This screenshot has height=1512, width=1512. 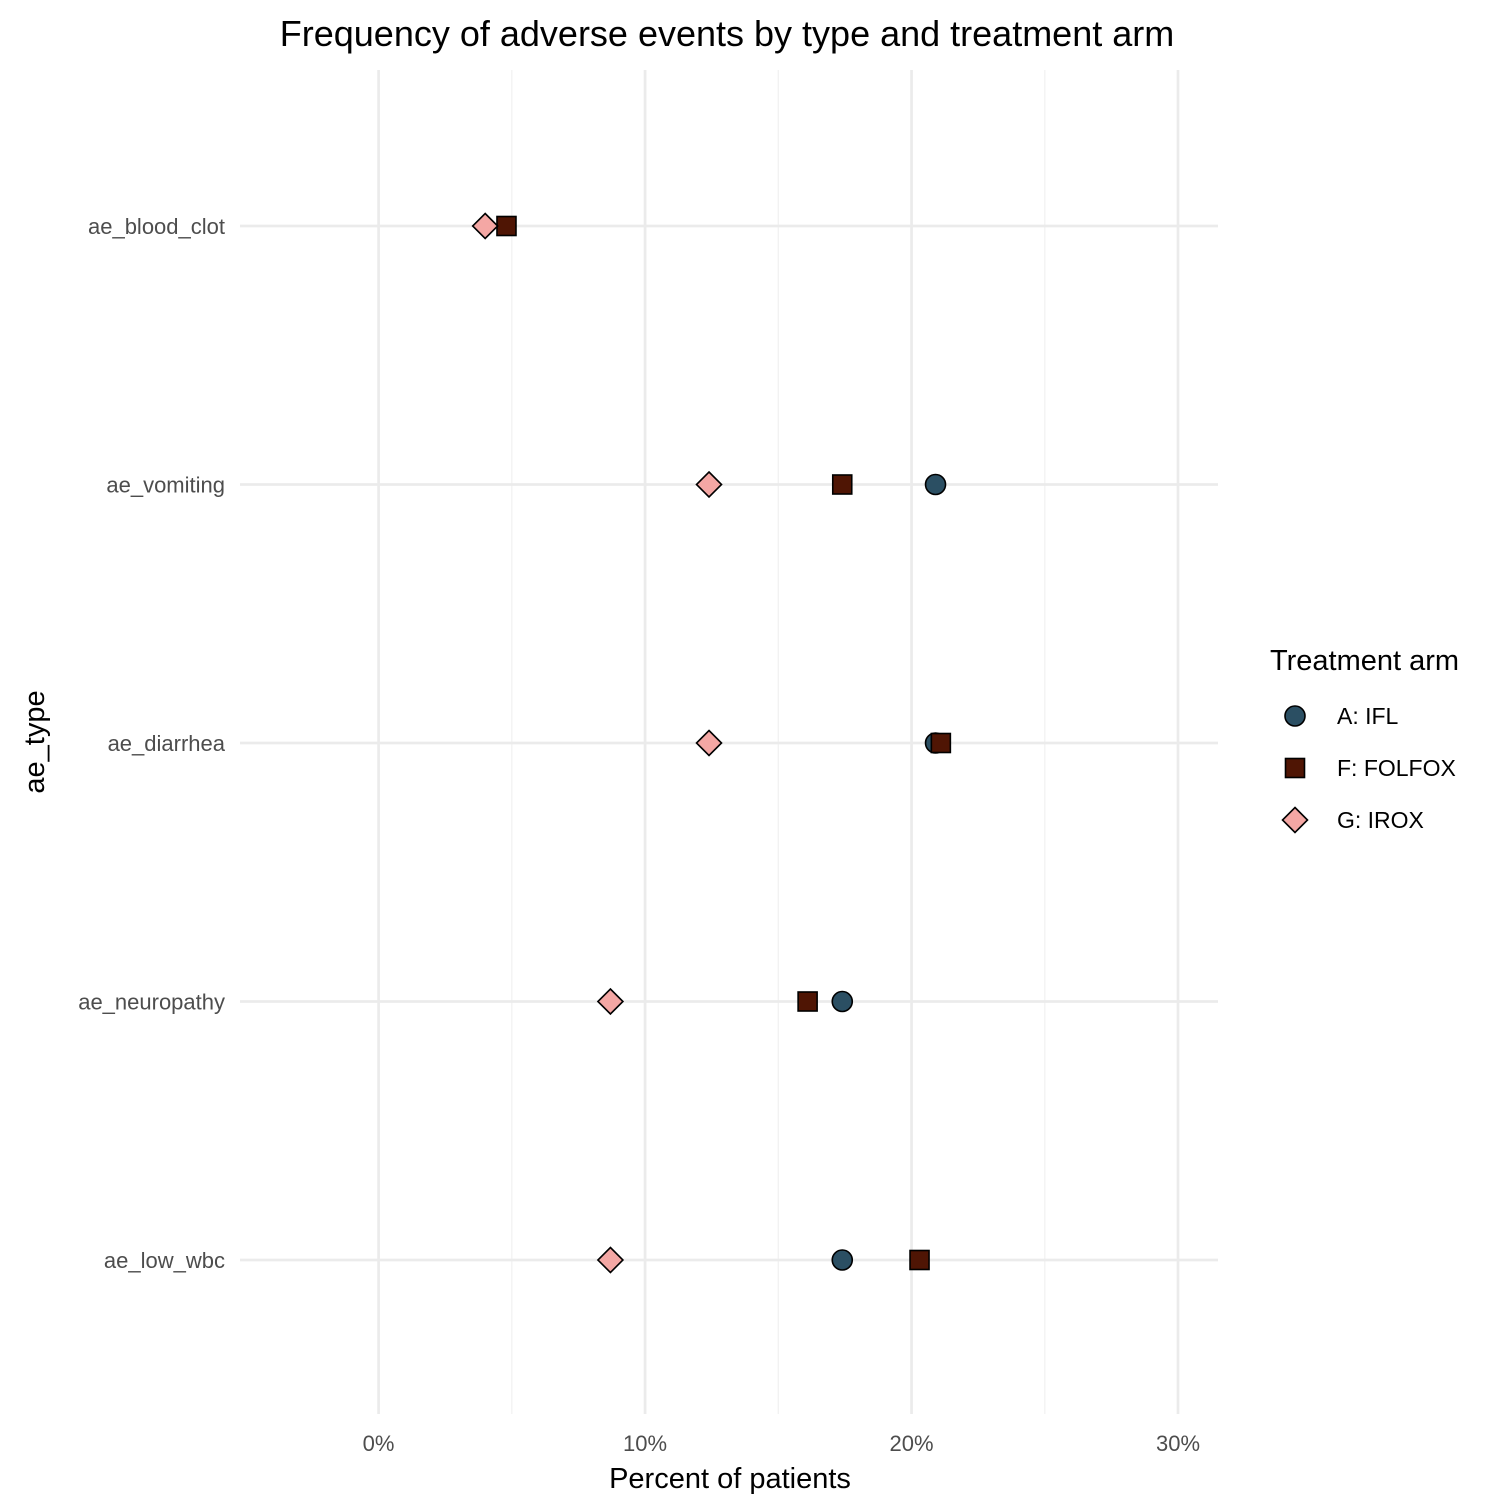 What do you see at coordinates (1178, 1443) in the screenshot?
I see `x-tick-label: 30%` at bounding box center [1178, 1443].